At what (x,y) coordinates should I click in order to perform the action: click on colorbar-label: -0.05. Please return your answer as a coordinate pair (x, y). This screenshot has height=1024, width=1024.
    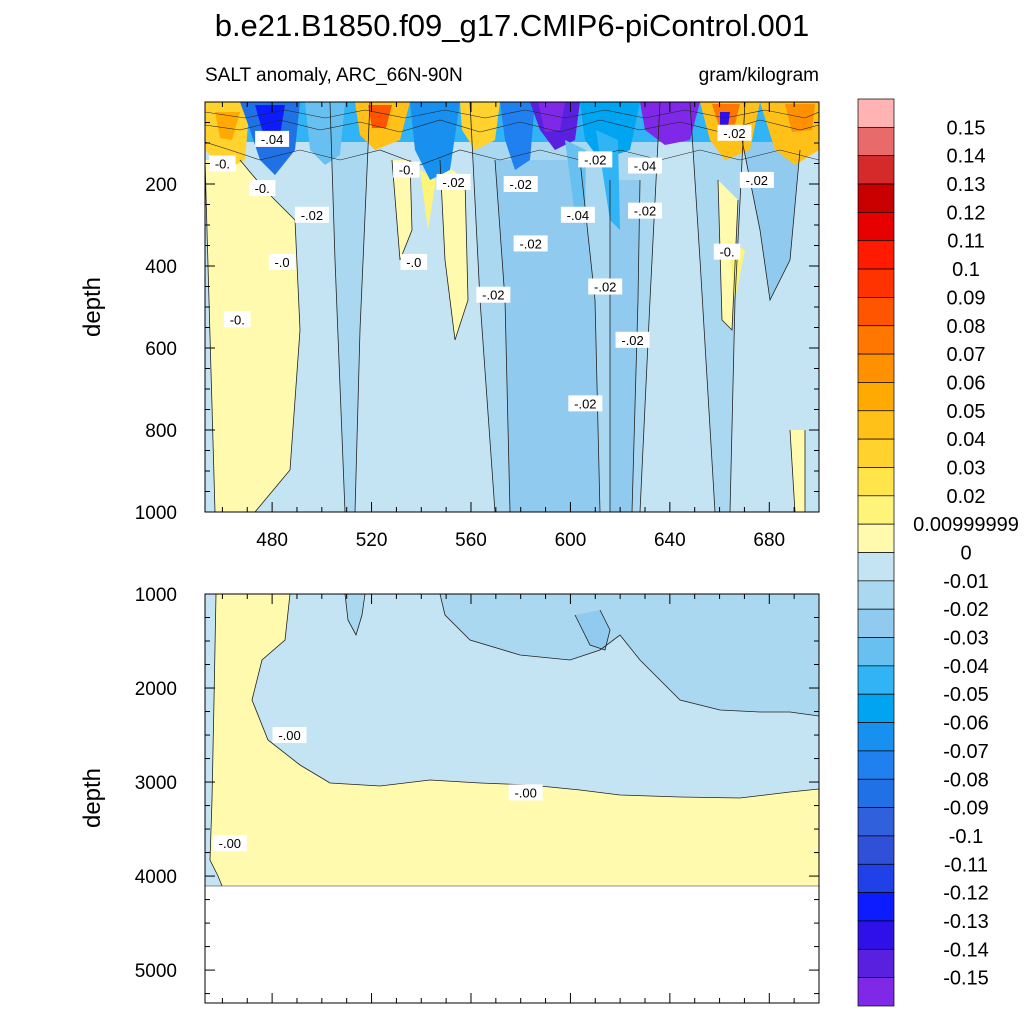
    Looking at the image, I should click on (966, 695).